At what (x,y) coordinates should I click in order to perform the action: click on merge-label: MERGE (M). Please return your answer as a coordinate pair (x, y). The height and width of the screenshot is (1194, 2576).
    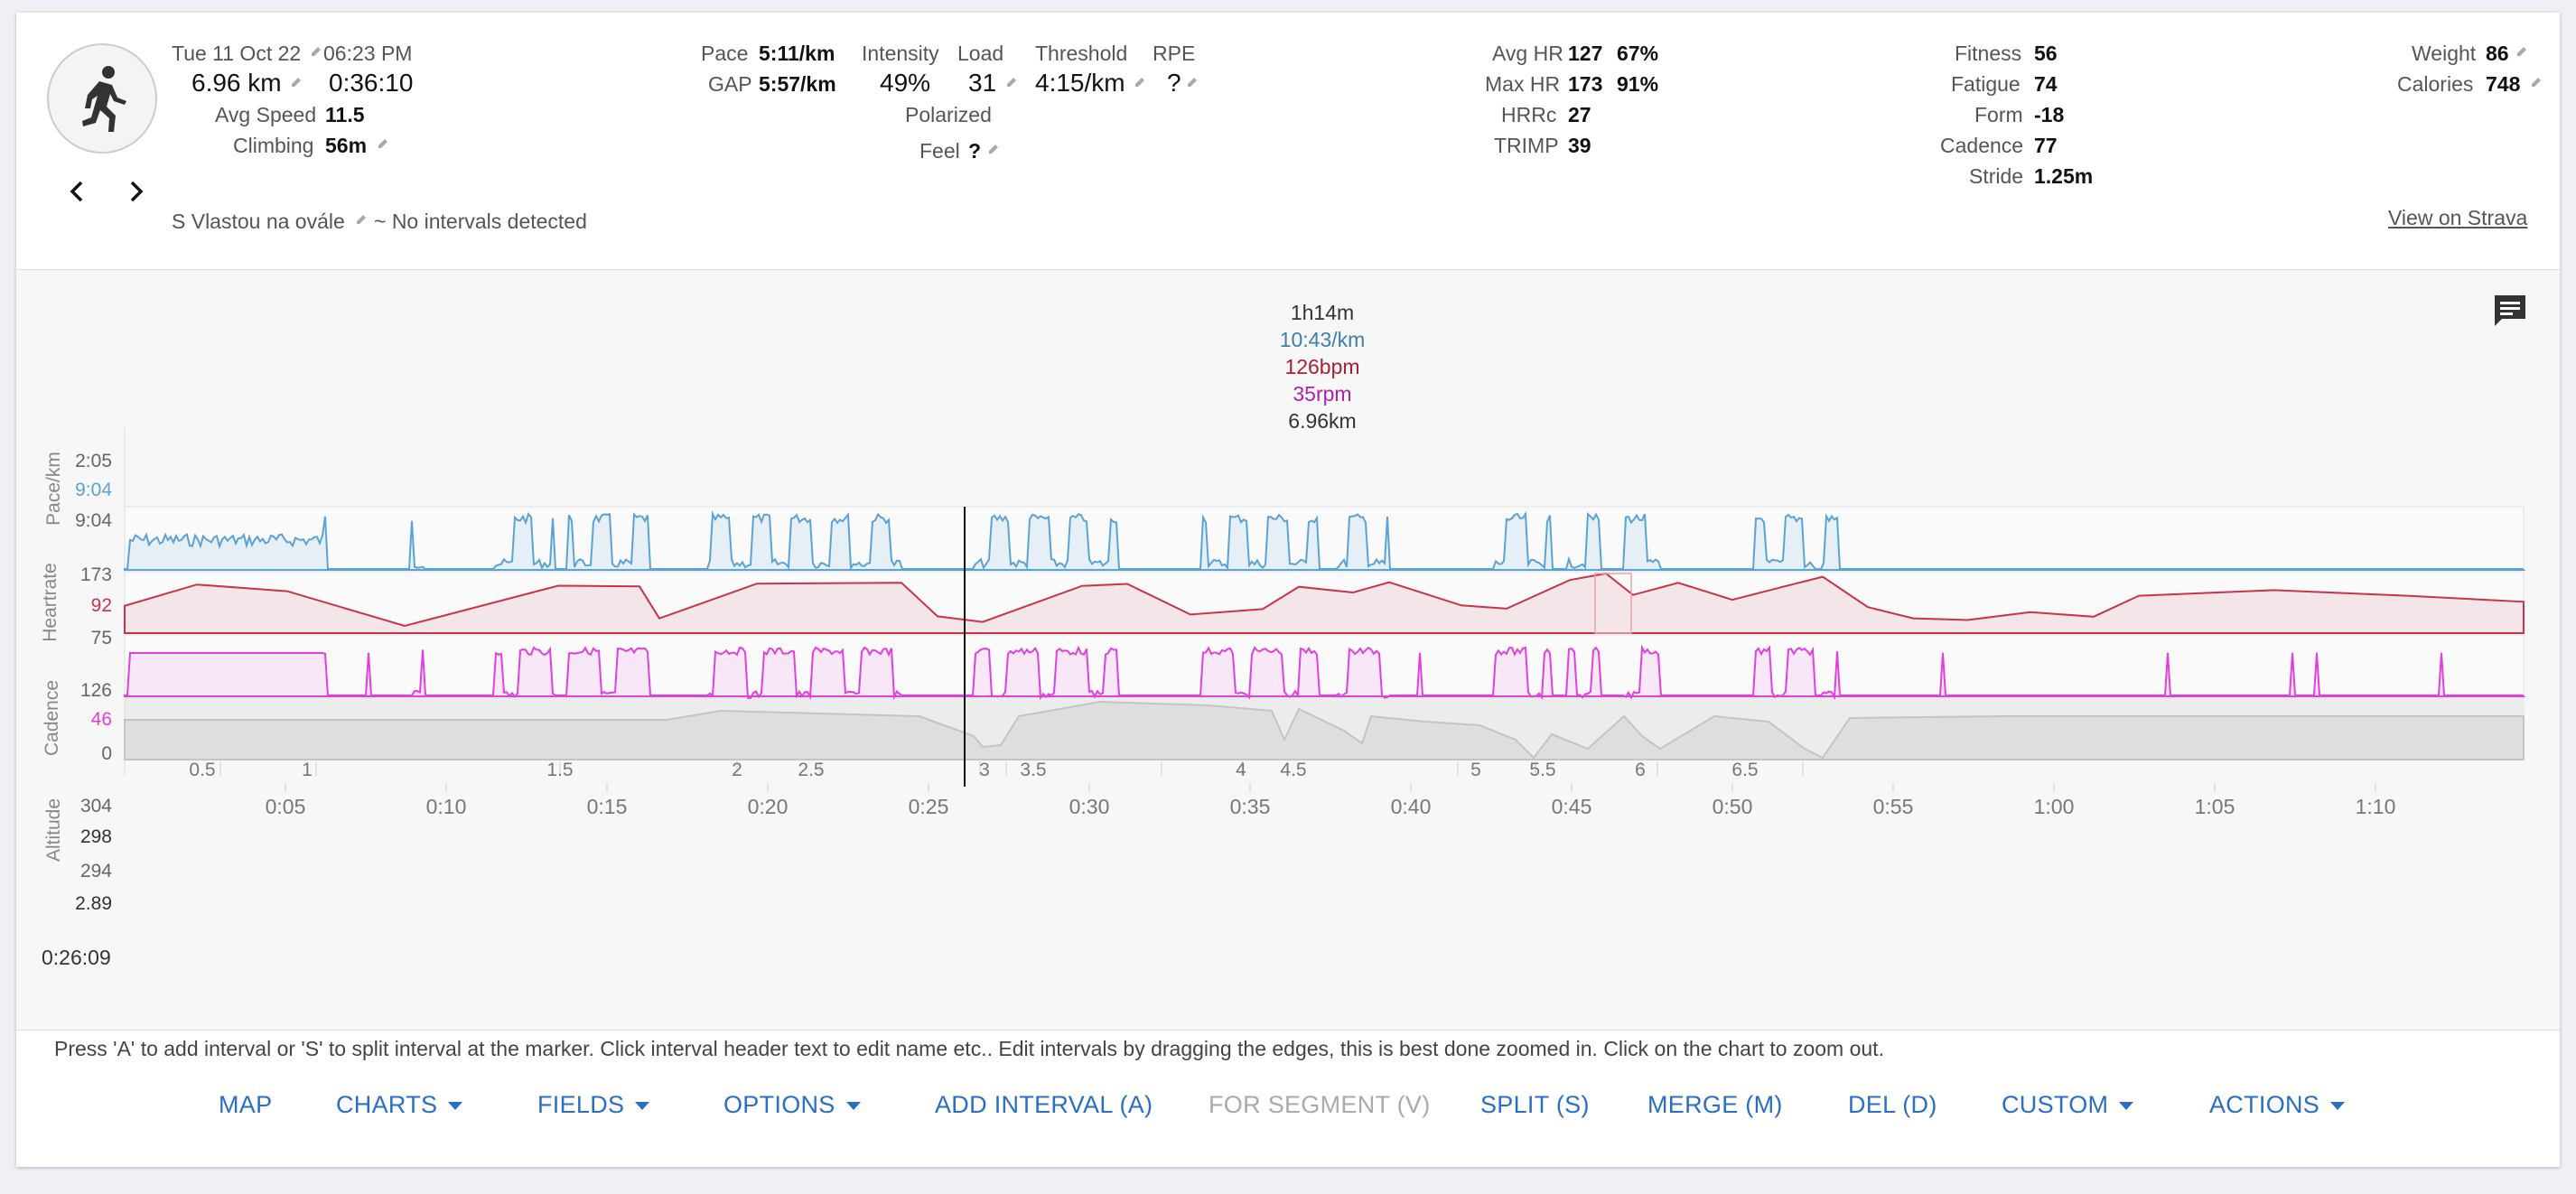
    Looking at the image, I should click on (1715, 1104).